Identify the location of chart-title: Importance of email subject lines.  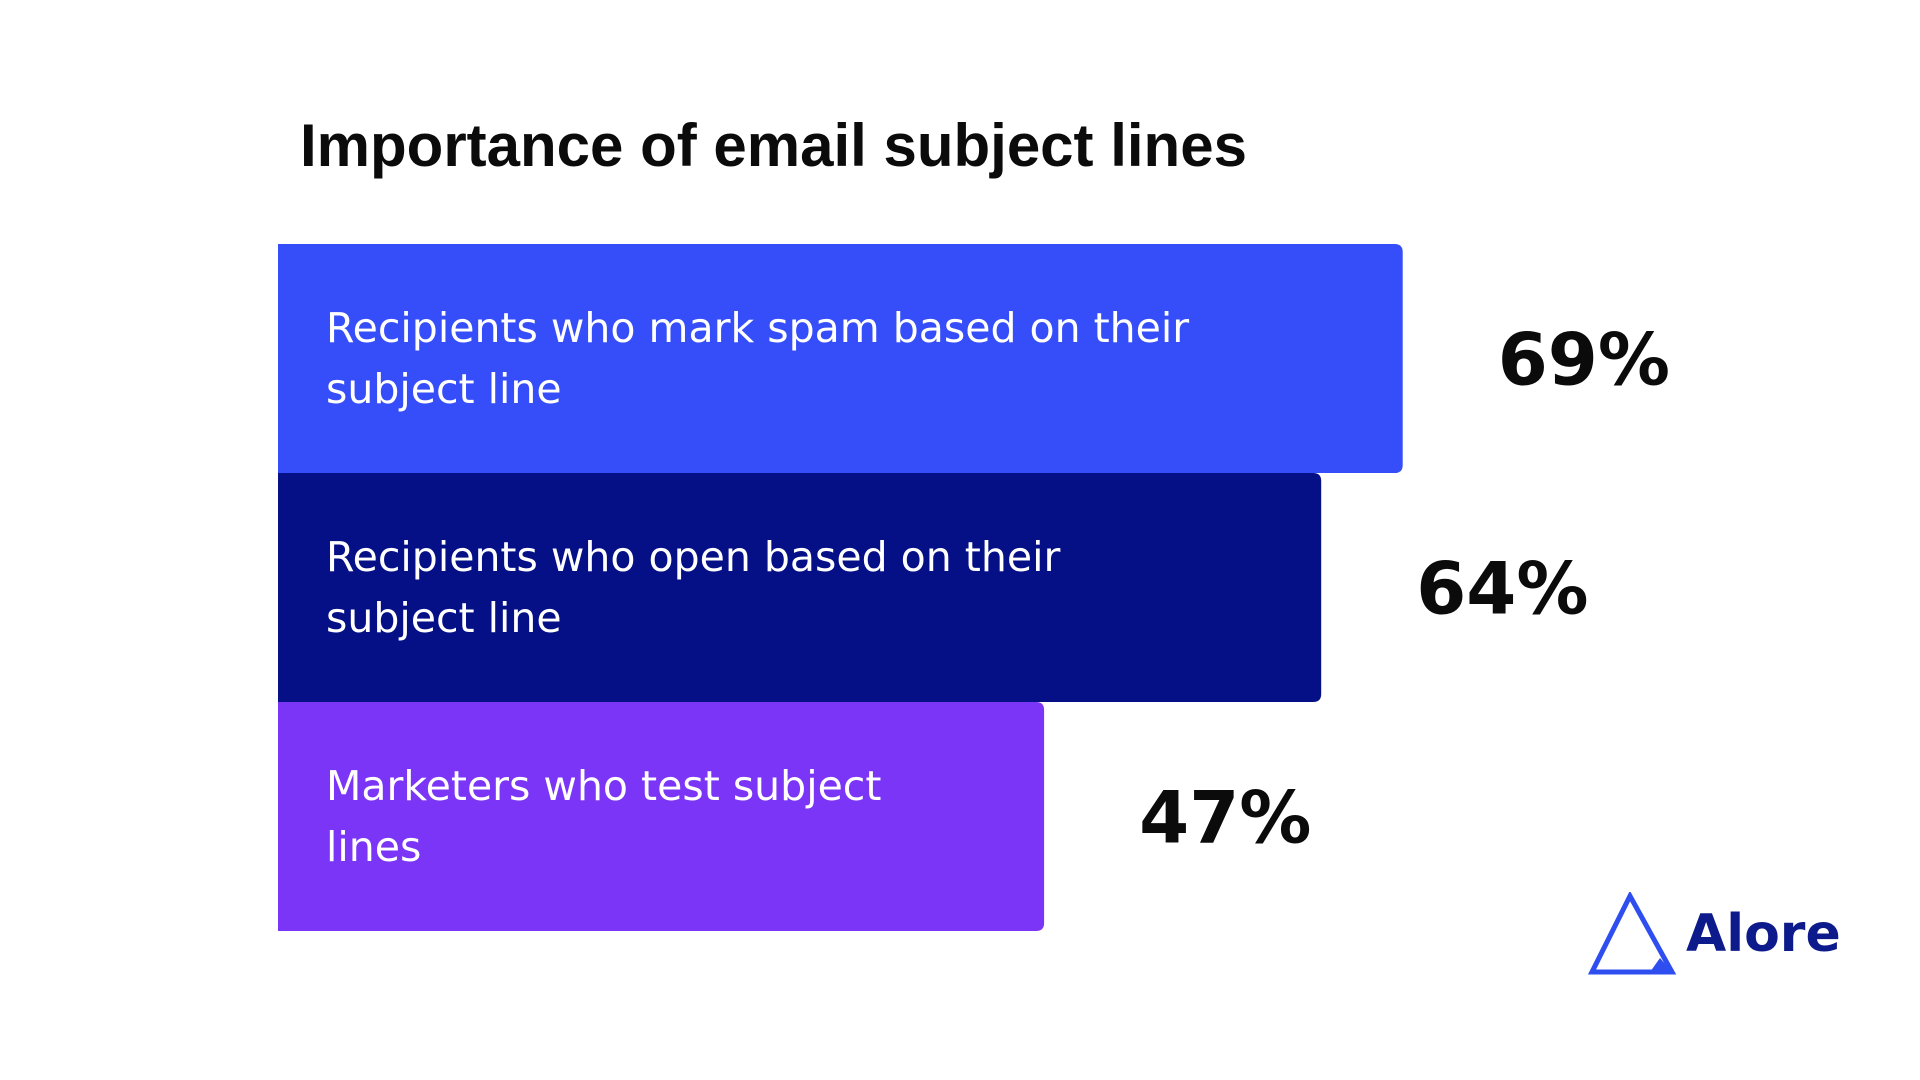
(773, 145).